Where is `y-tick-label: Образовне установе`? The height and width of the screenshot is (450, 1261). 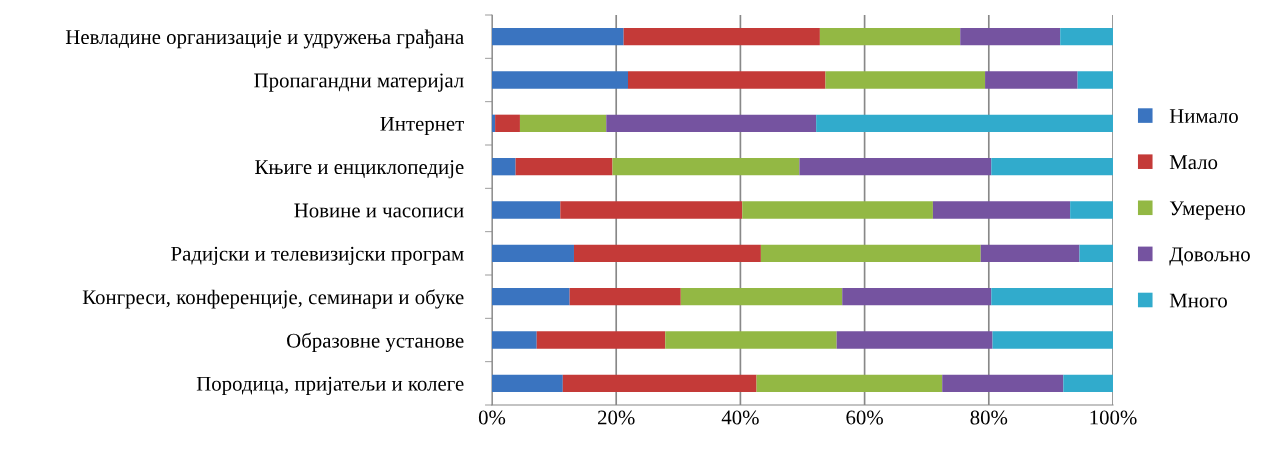
y-tick-label: Образовне установе is located at coordinates (375, 342).